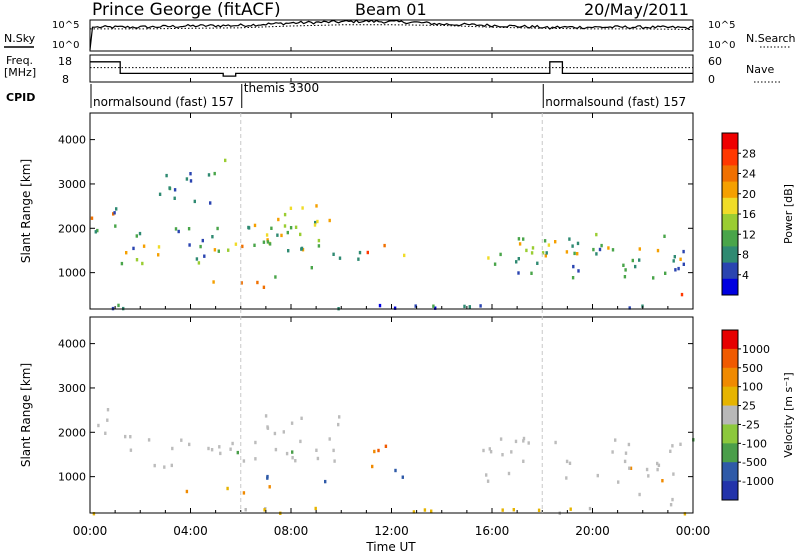  Describe the element at coordinates (756, 349) in the screenshot. I see `velocity-colorbar-tick-label: 1000` at that location.